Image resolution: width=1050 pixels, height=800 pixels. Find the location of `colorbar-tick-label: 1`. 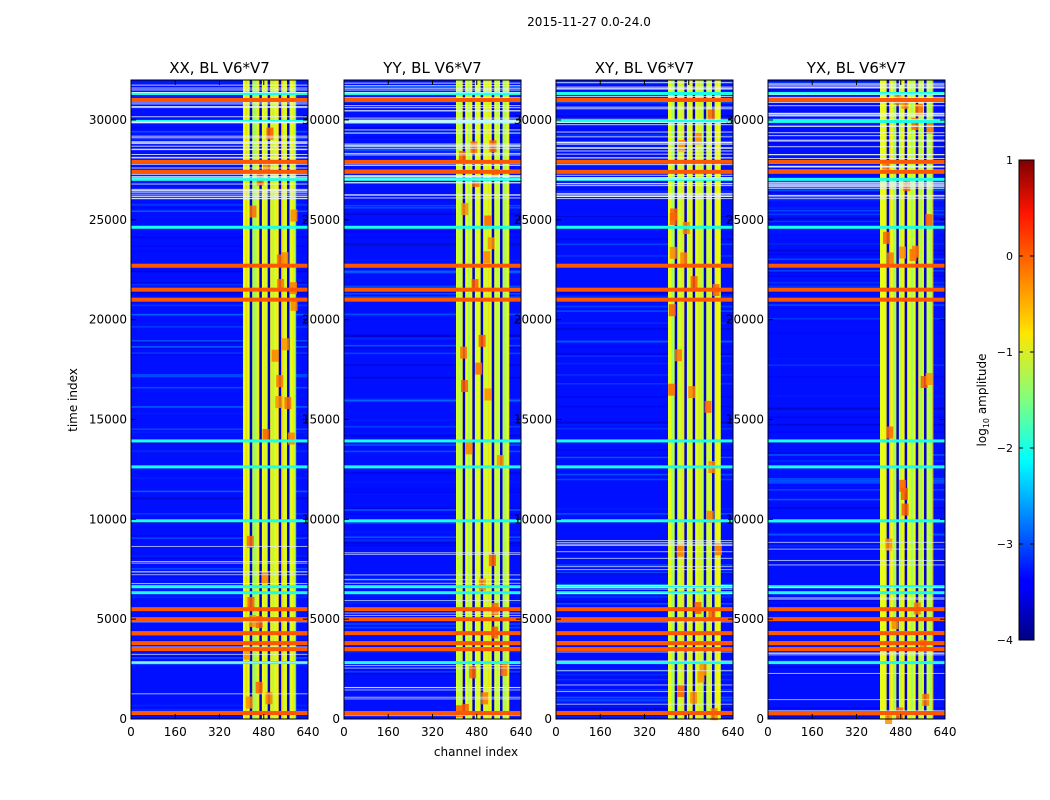

colorbar-tick-label: 1 is located at coordinates (1009, 160).